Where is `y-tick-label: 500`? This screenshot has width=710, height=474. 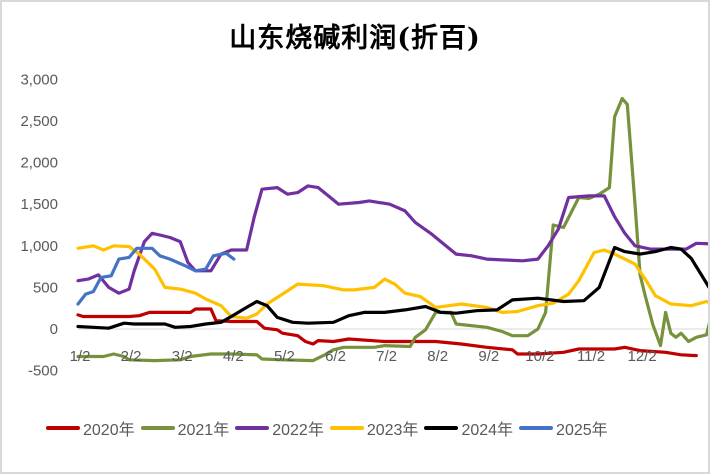 y-tick-label: 500 is located at coordinates (45, 287).